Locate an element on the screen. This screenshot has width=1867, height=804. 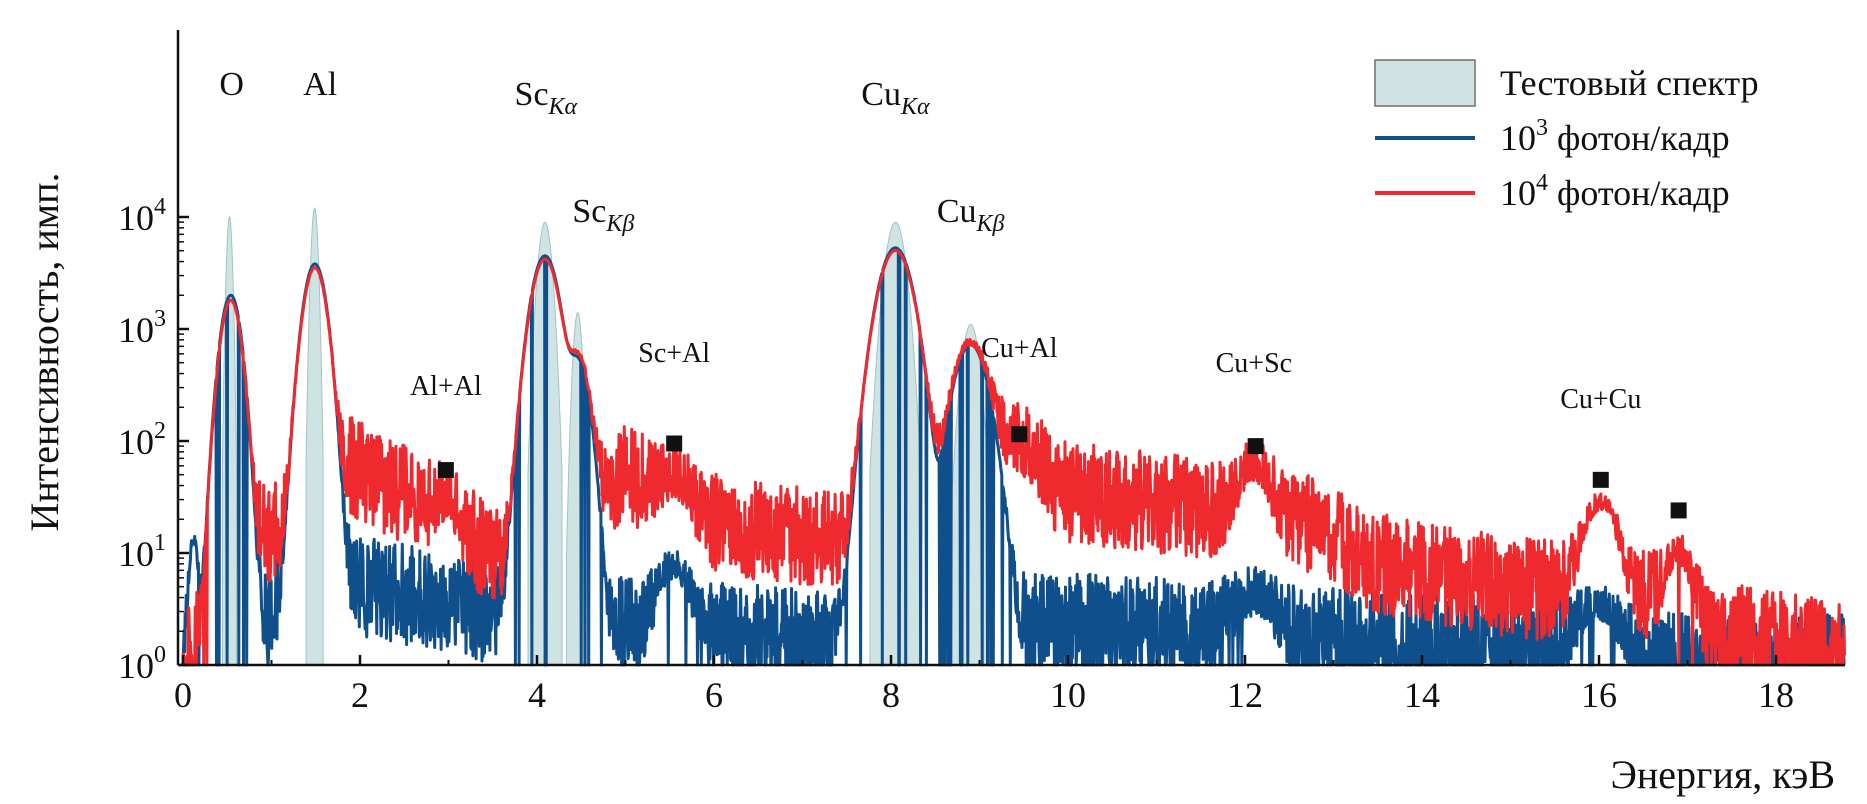
y-tick-label: 10⁴ is located at coordinates (142, 216).